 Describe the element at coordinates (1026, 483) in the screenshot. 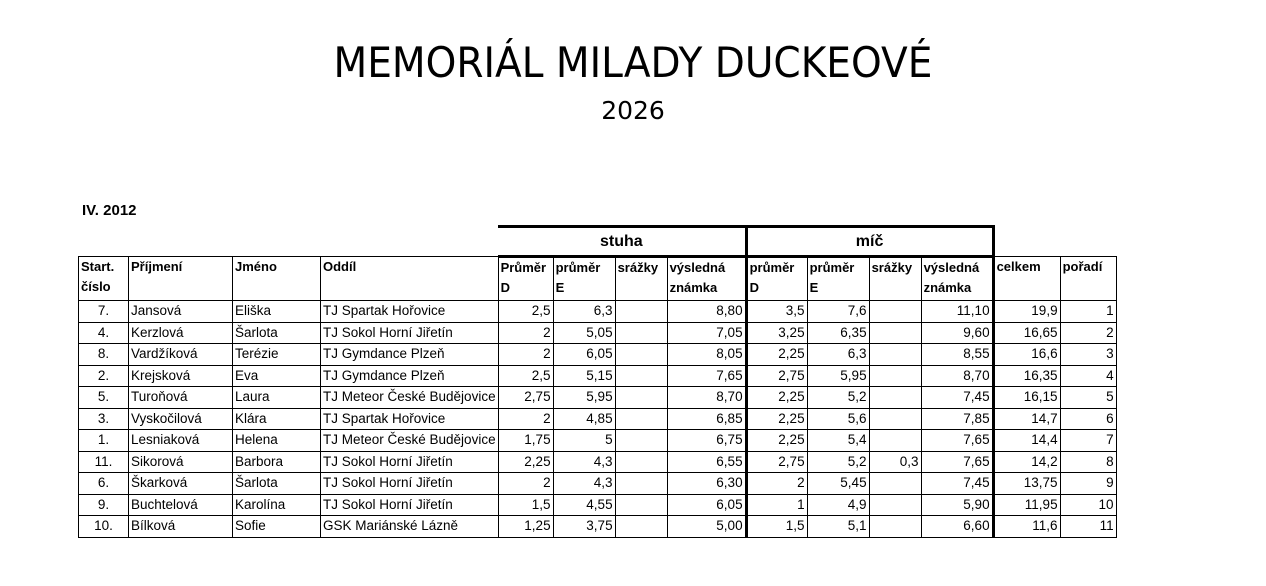

I see `table-cell: 13,75` at that location.